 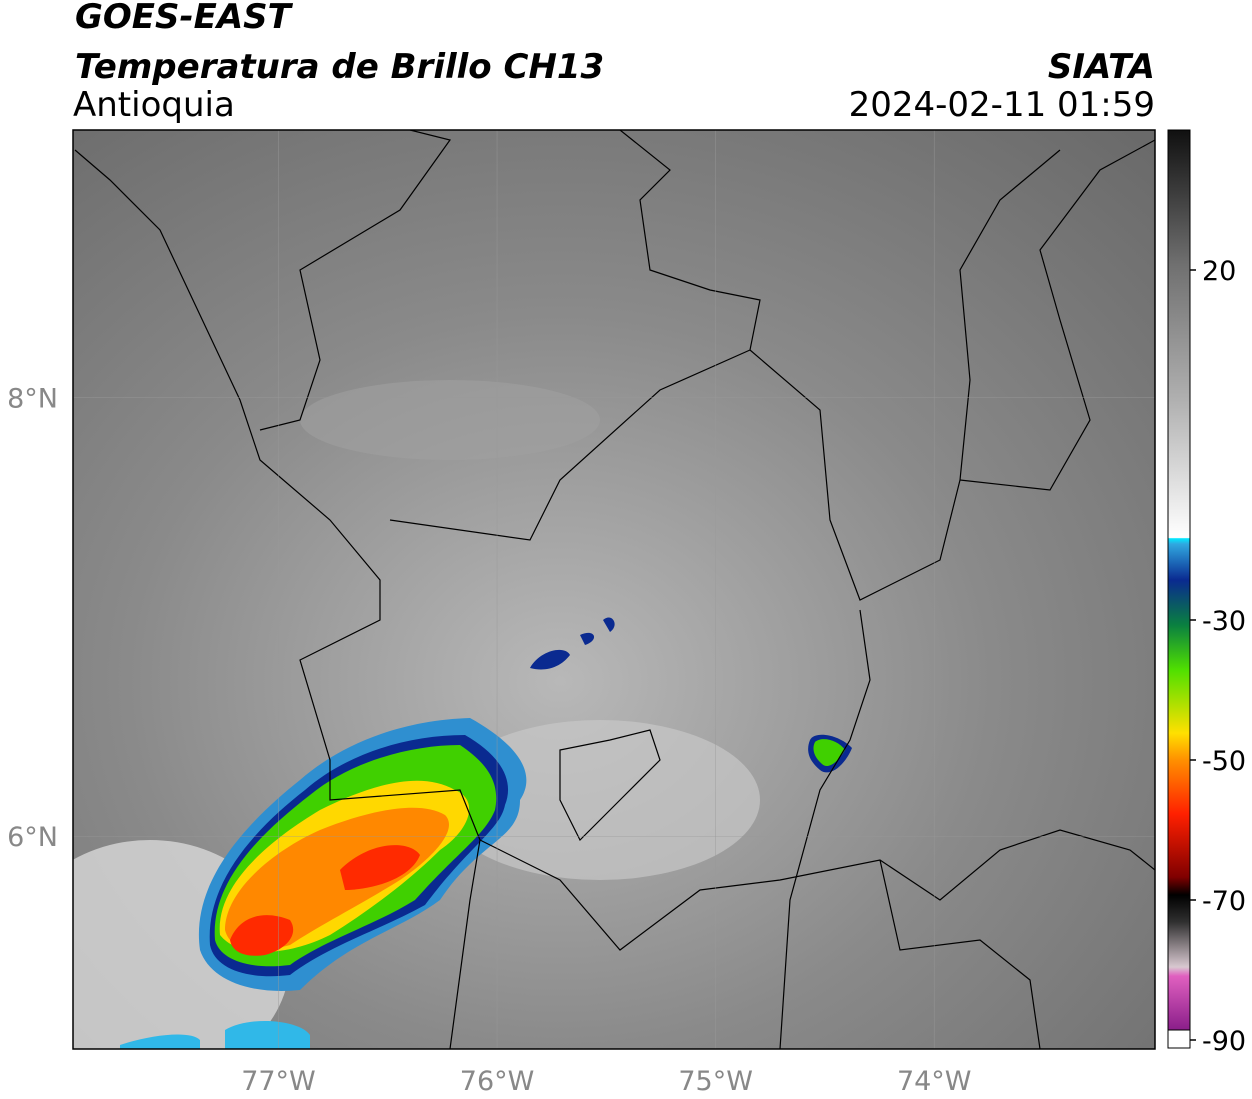 What do you see at coordinates (184, 18) in the screenshot?
I see `title: GOES-EAST` at bounding box center [184, 18].